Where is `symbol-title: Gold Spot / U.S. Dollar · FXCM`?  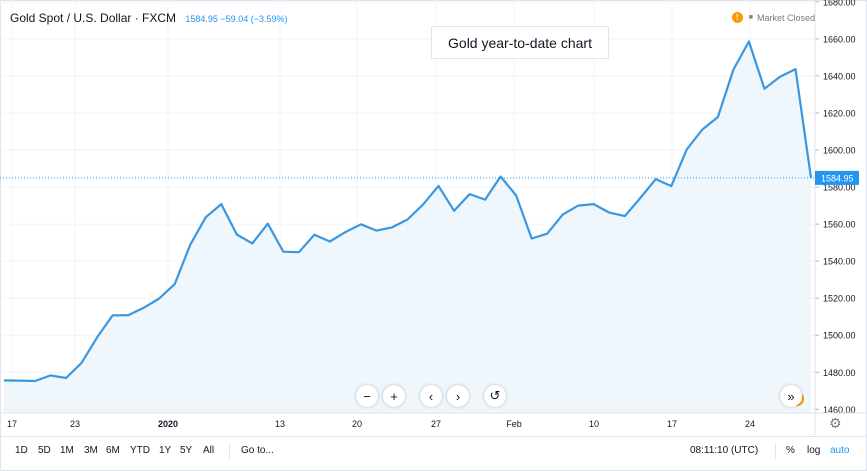
symbol-title: Gold Spot / U.S. Dollar · FXCM is located at coordinates (93, 18).